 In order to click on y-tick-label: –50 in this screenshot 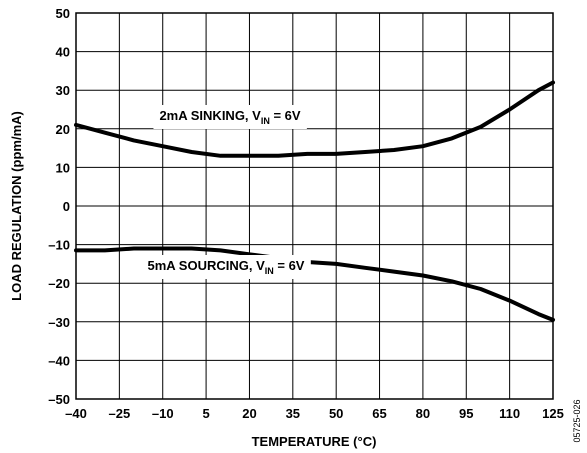, I will do `click(59, 399)`.